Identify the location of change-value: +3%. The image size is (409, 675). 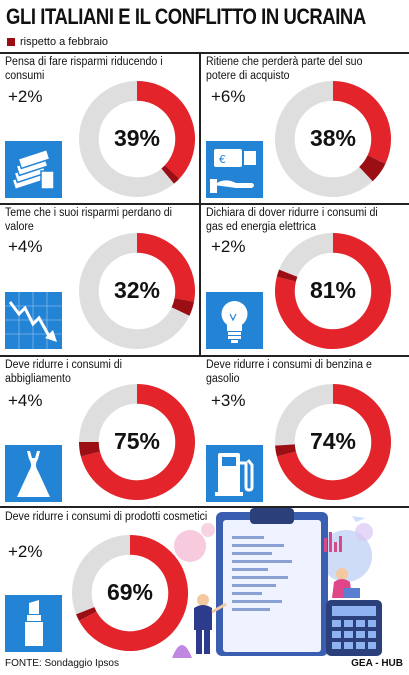
(228, 400).